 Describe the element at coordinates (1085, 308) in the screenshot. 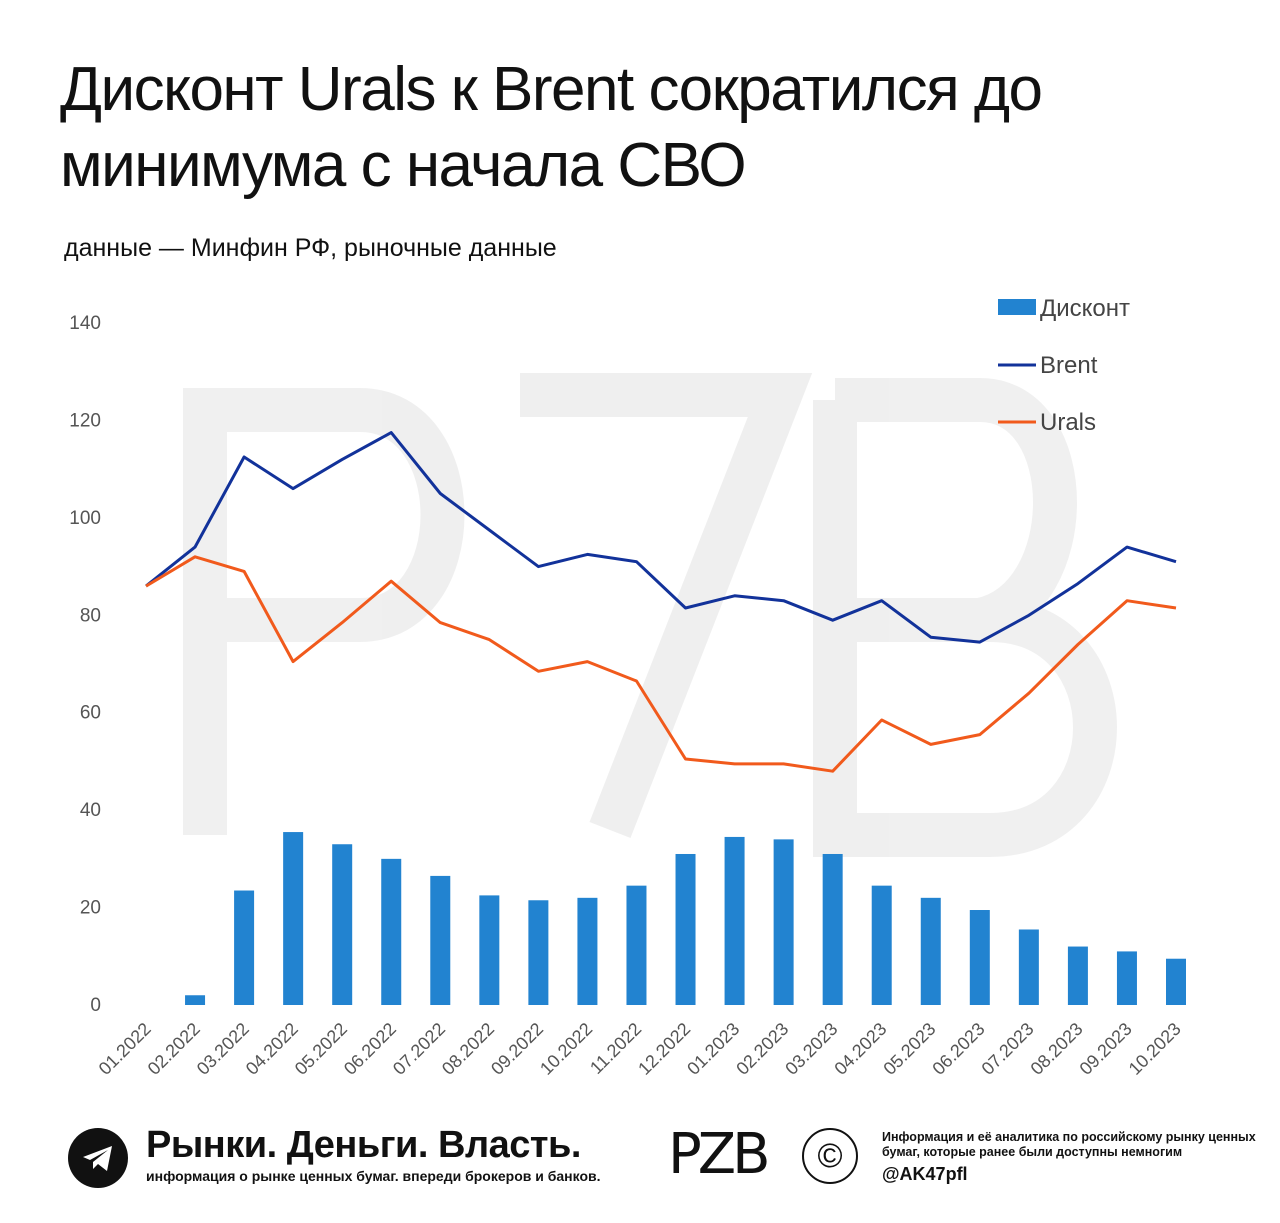

I see `legend-label: Дисконт` at that location.